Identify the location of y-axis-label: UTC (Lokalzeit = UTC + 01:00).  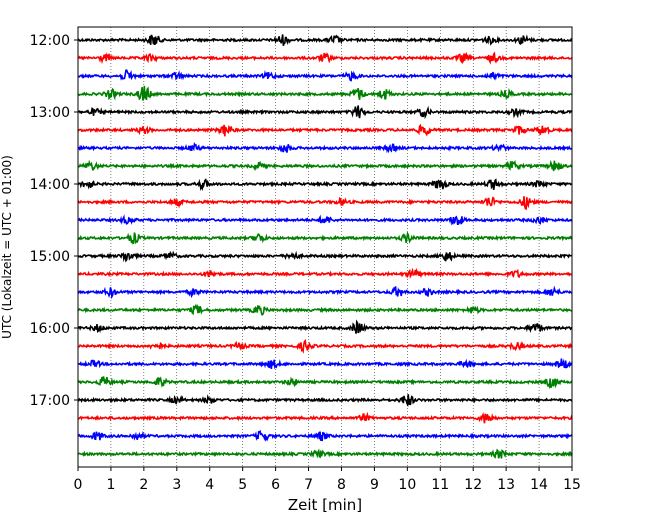
(7, 247).